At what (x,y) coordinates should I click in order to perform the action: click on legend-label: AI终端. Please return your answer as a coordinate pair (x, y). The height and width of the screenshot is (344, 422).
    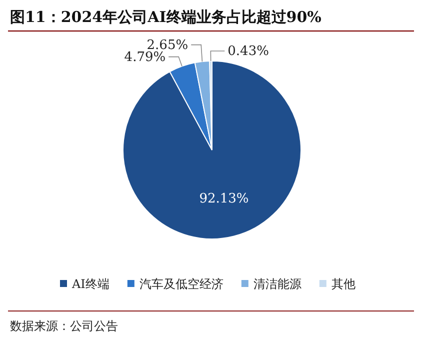
    Looking at the image, I should click on (90, 284).